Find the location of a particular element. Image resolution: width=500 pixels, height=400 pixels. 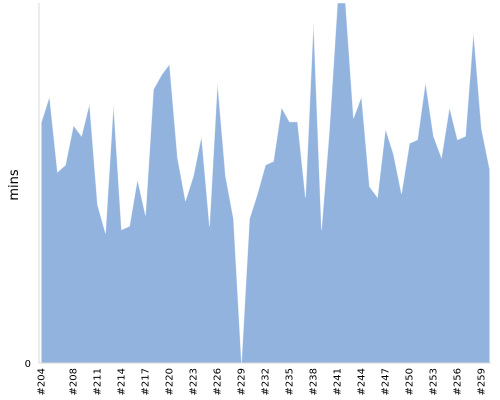

x-tick-label: #238 is located at coordinates (314, 381).